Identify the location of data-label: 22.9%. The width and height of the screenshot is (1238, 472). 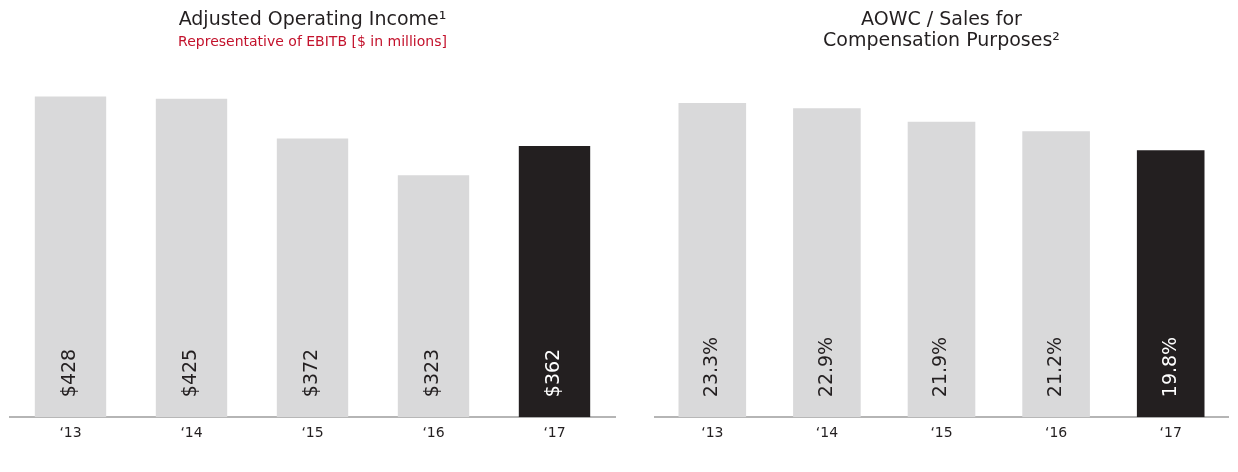
(824, 367).